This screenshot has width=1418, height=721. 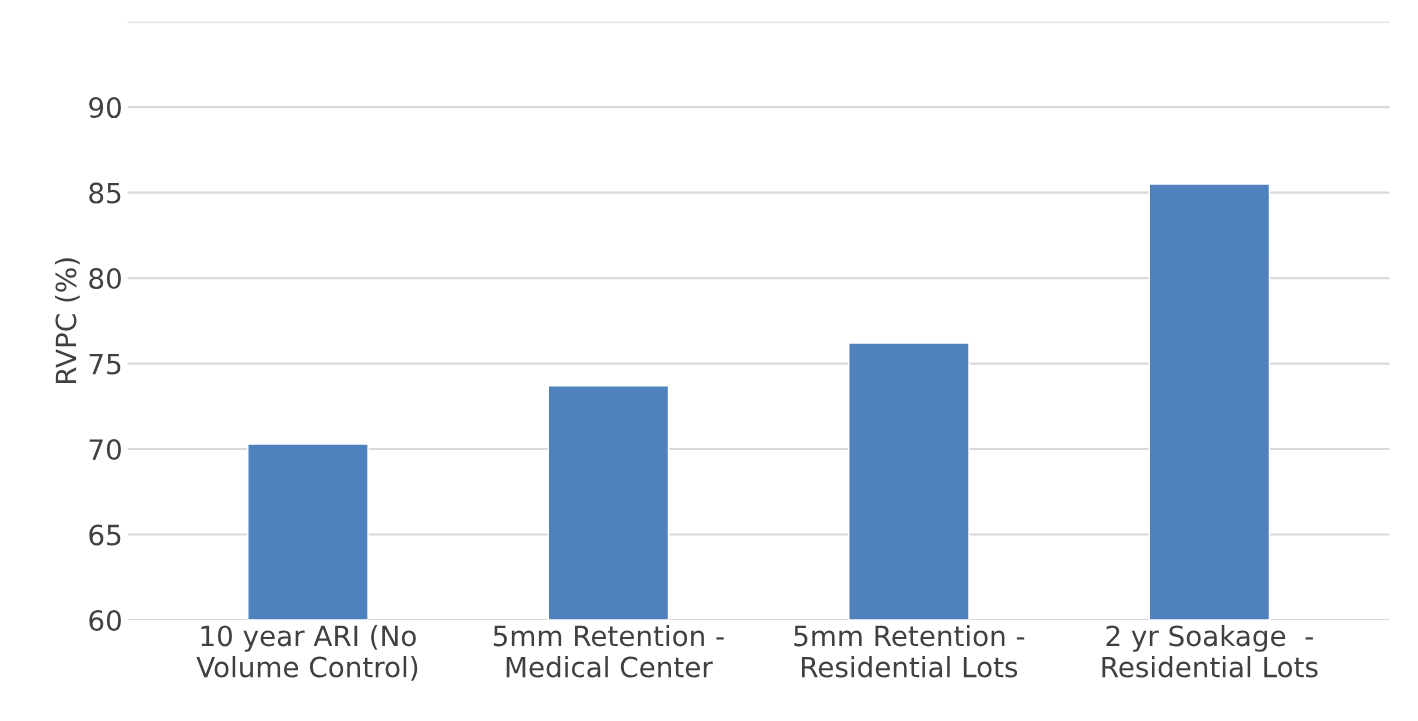 What do you see at coordinates (1210, 651) in the screenshot?
I see `x-tick-label: 2 yr Soakage - Residential Lots` at bounding box center [1210, 651].